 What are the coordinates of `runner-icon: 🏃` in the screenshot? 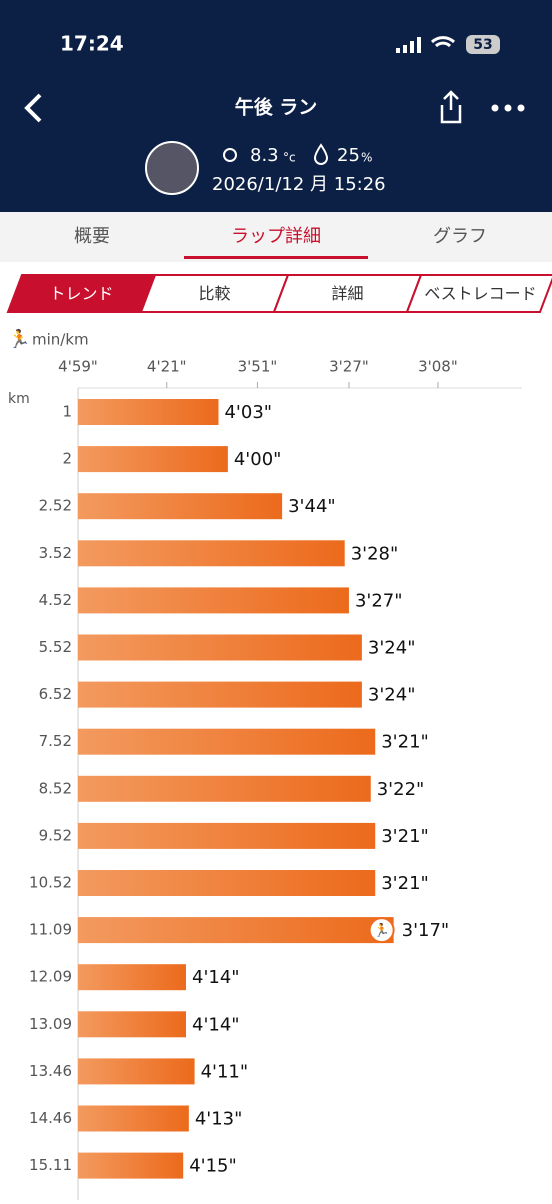 It's located at (19, 339).